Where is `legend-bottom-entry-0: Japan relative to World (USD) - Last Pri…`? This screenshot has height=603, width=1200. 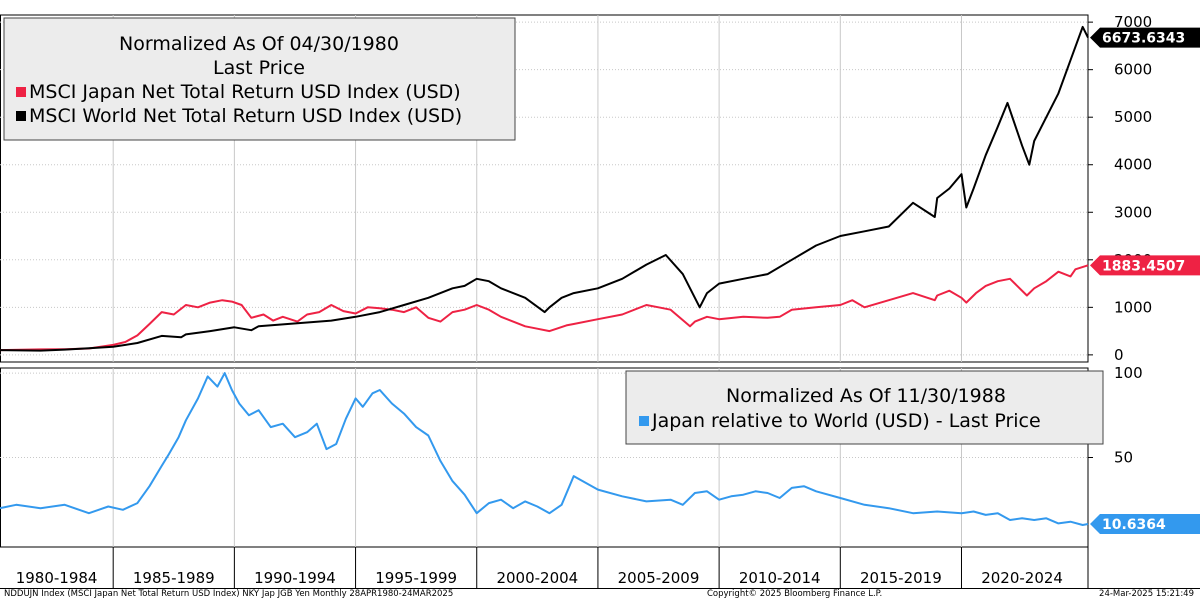
legend-bottom-entry-0: Japan relative to World (USD) - Last Pri… is located at coordinates (846, 421).